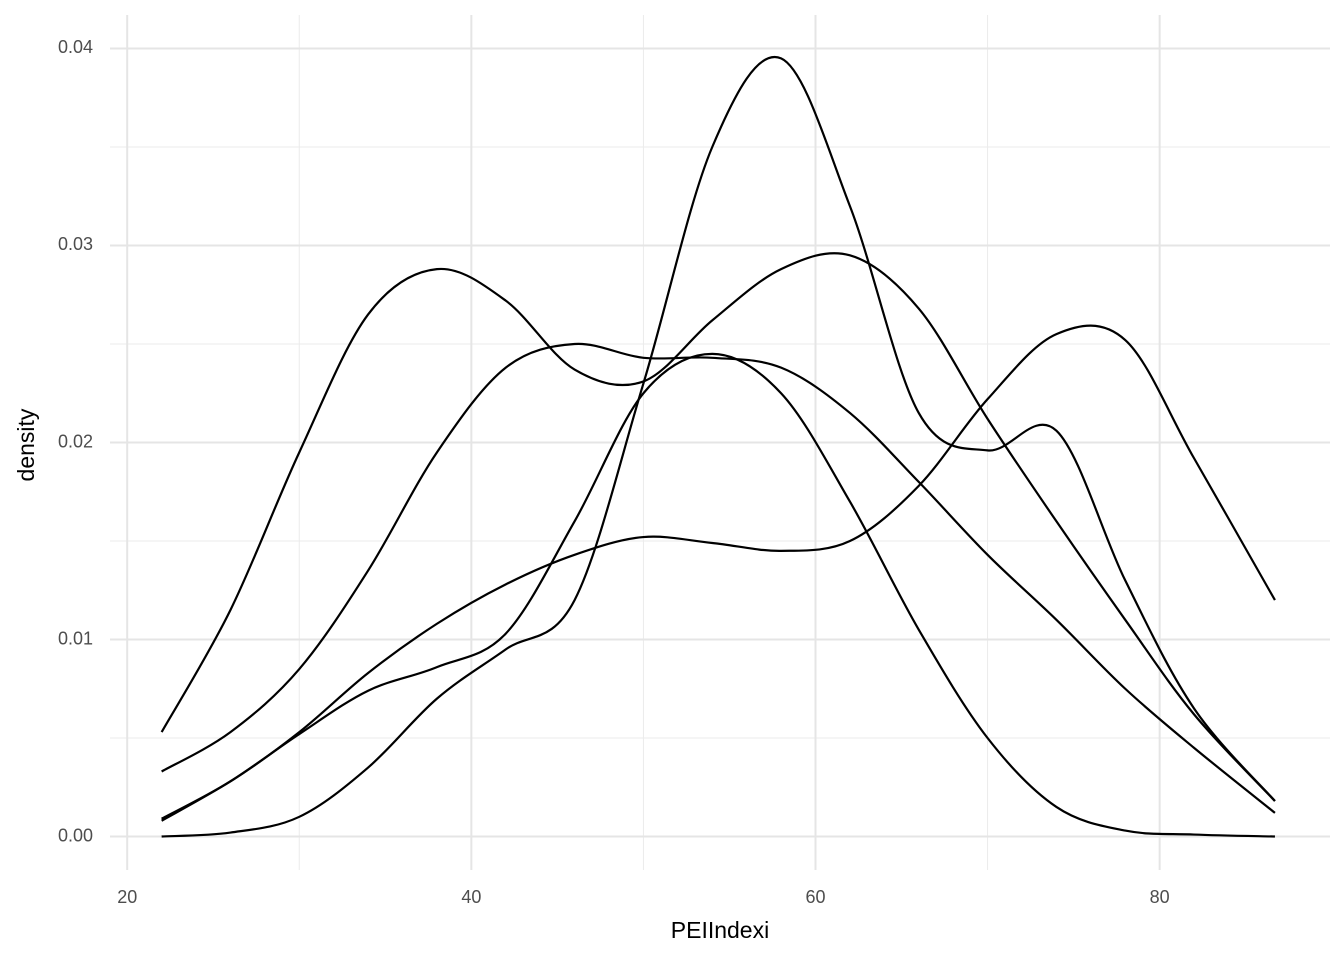 The height and width of the screenshot is (960, 1344). I want to click on y-tick-label: 0.00, so click(75, 835).